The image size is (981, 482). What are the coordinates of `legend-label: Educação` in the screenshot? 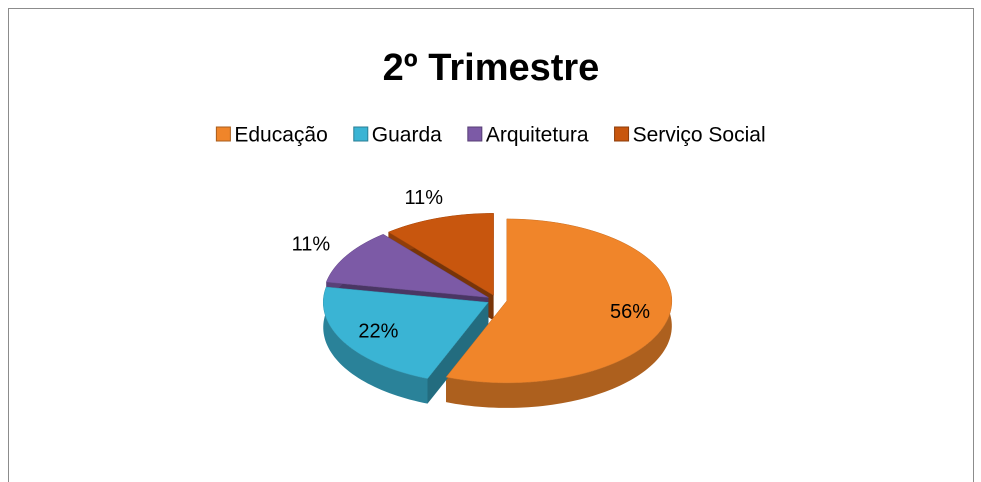 It's located at (280, 135).